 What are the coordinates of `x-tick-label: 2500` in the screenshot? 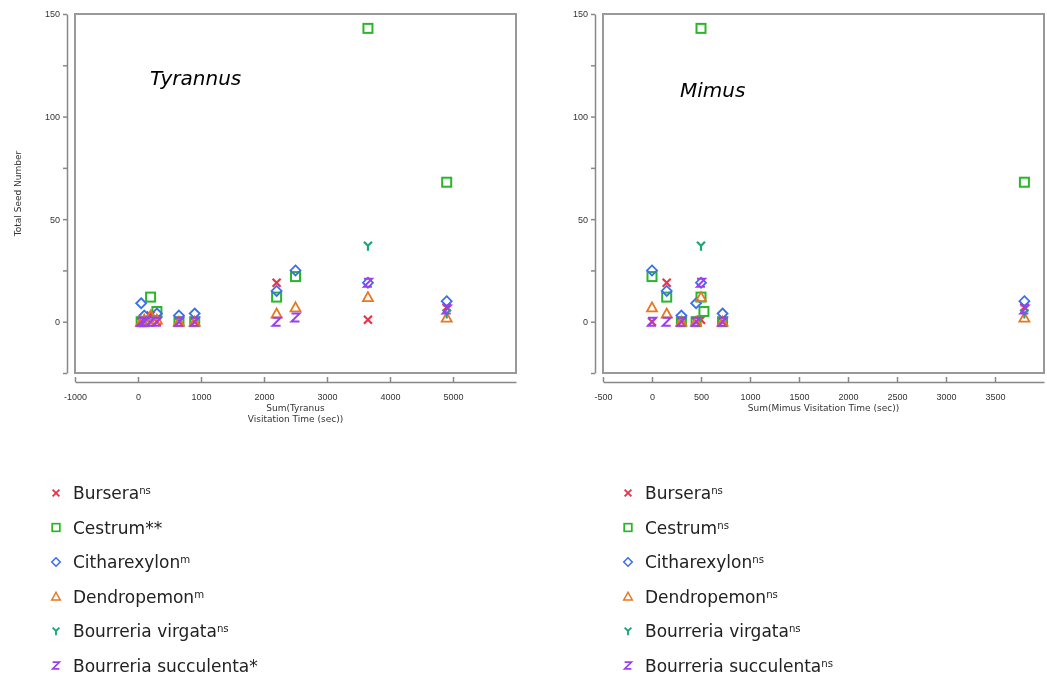 It's located at (897, 397).